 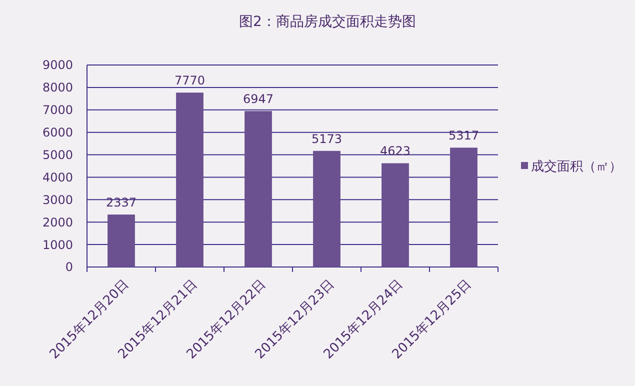 I want to click on data-label: 5173, so click(x=326, y=139).